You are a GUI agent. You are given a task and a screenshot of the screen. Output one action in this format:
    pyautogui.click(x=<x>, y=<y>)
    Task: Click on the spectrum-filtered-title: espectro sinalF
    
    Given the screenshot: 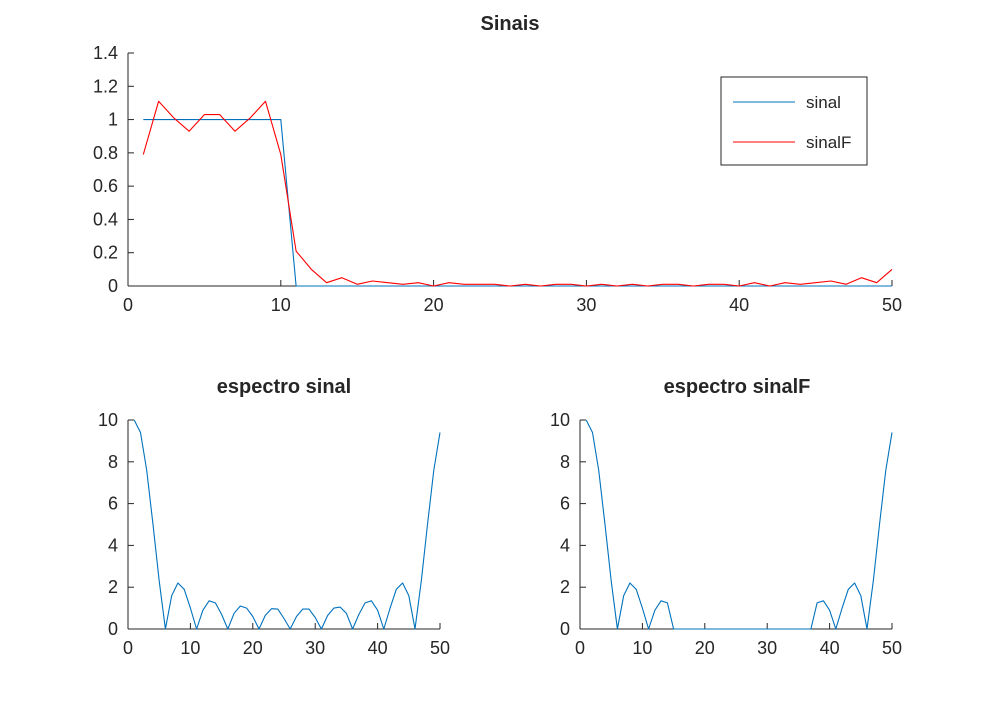 What is the action you would take?
    pyautogui.click(x=737, y=387)
    